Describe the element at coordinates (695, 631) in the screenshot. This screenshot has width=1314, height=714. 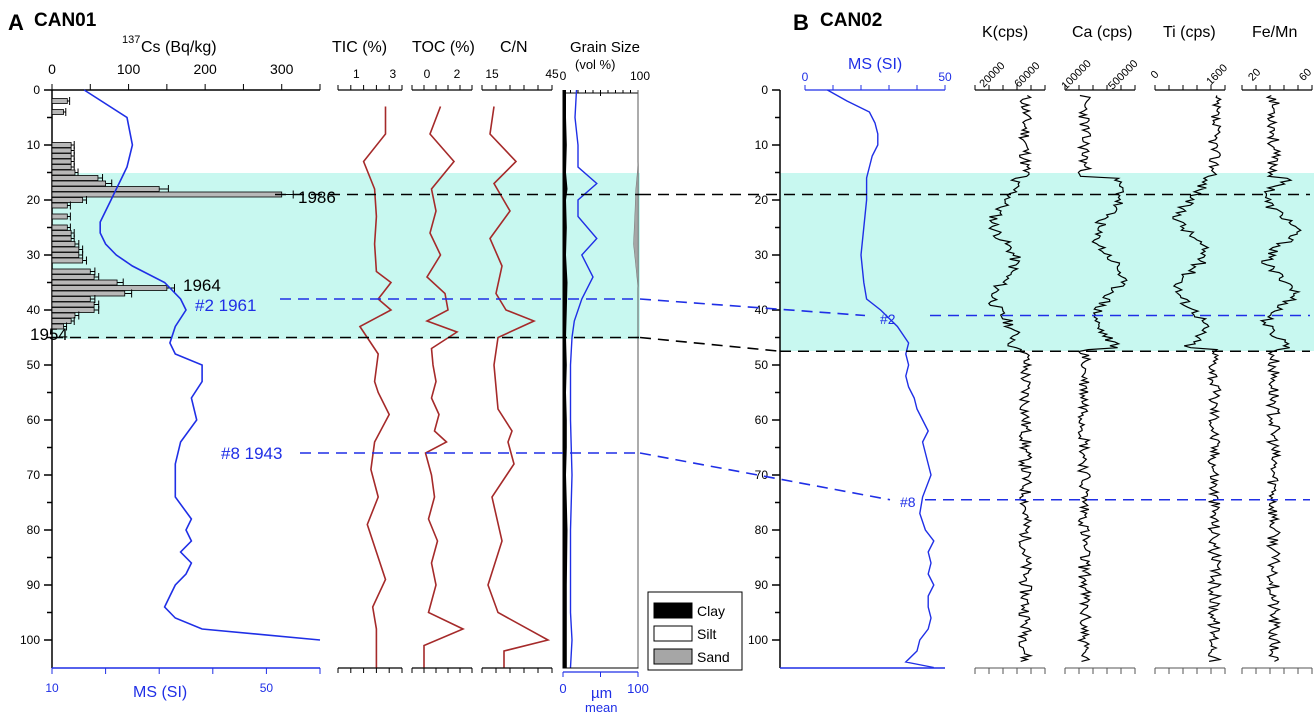
I see `grain-size-legend: Clay Silt Sand` at that location.